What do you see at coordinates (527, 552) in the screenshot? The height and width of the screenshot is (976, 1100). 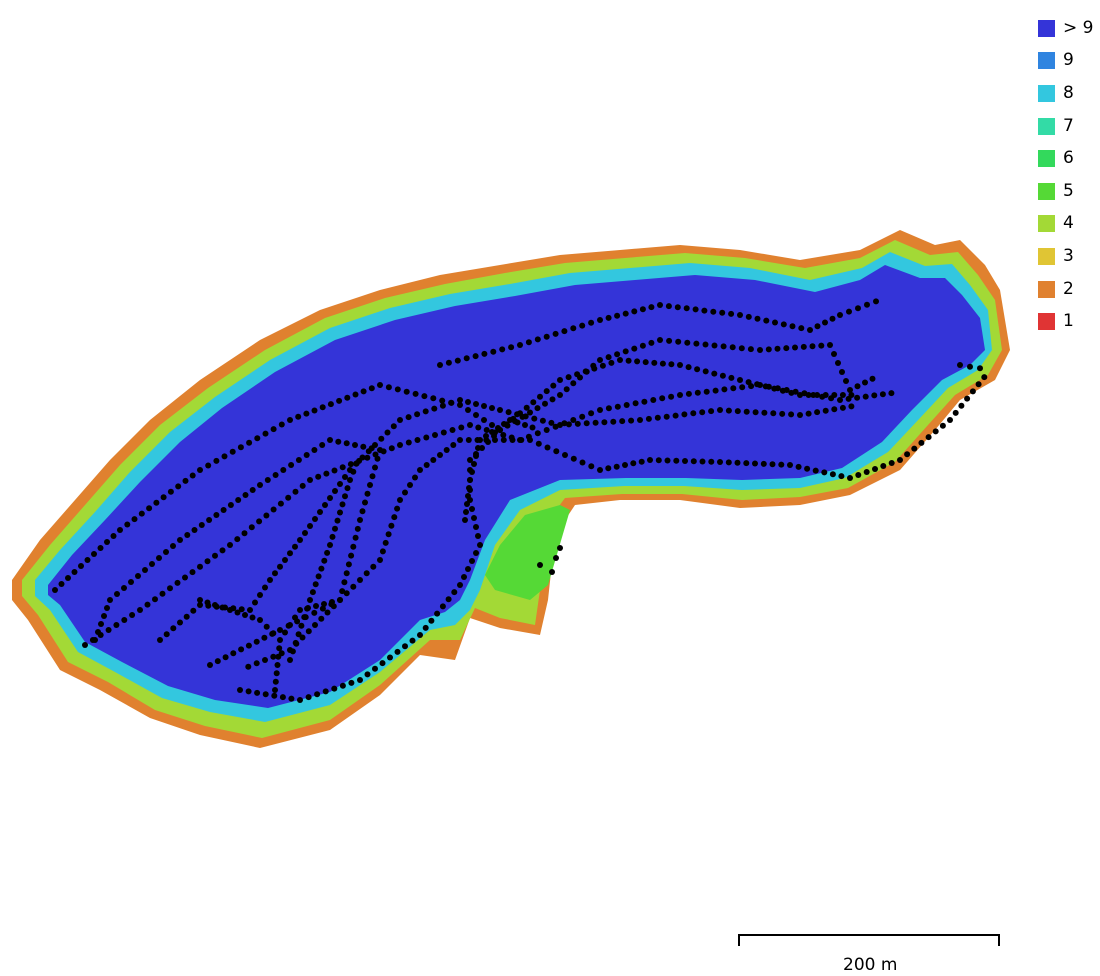 I see `coverage-patch` at bounding box center [527, 552].